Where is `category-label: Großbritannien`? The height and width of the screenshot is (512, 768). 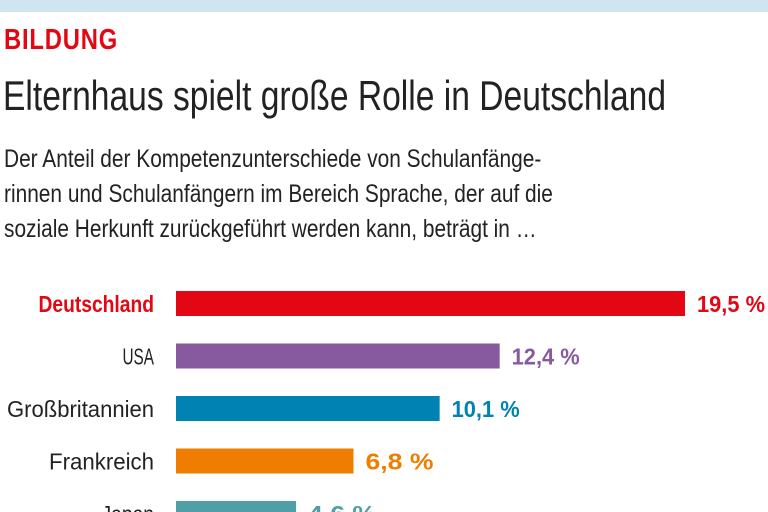
category-label: Großbritannien is located at coordinates (80, 409).